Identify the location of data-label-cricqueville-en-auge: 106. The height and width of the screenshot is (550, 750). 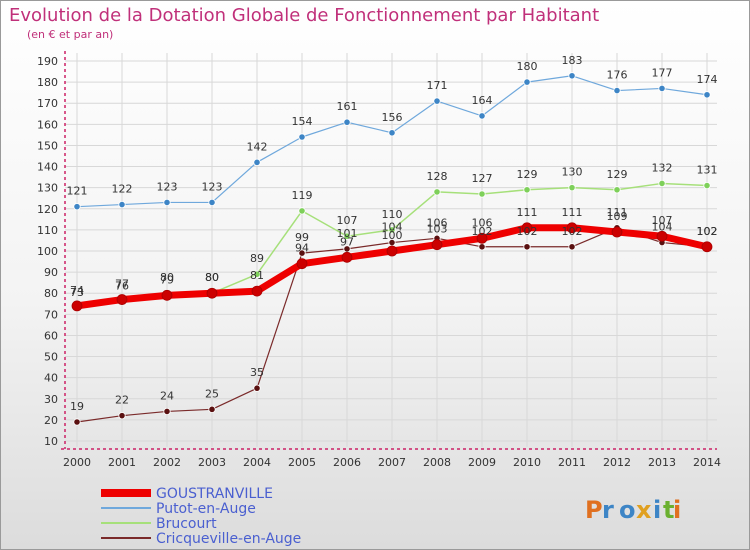
(437, 222).